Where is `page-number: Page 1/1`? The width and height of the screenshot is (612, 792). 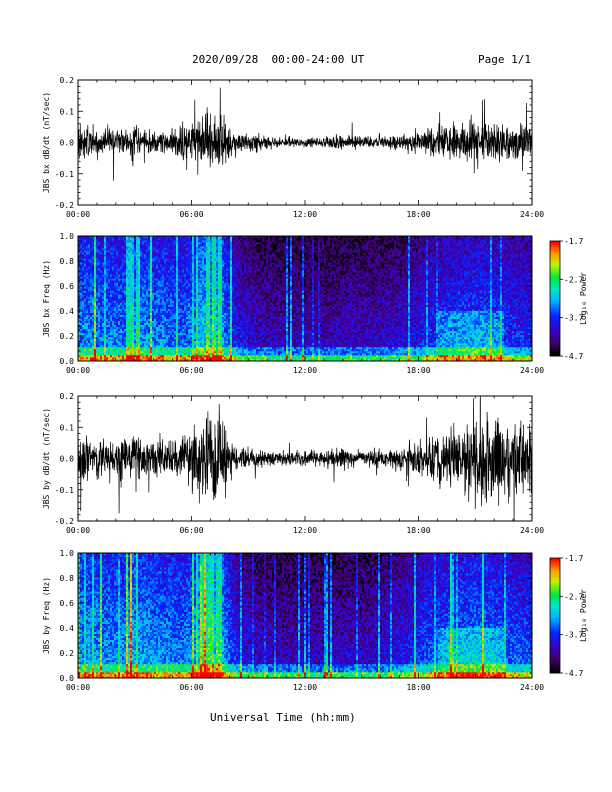 page-number: Page 1/1 is located at coordinates (504, 59).